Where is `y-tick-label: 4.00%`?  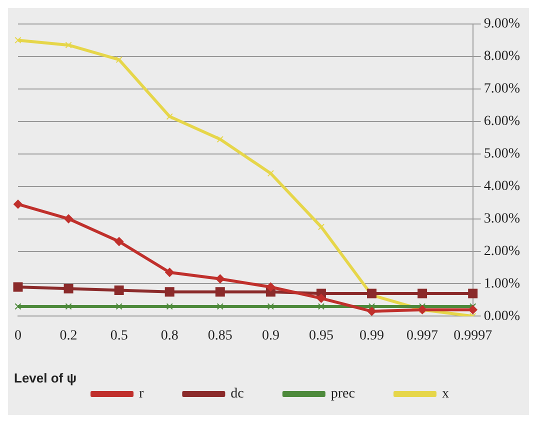
y-tick-label: 4.00% is located at coordinates (502, 186).